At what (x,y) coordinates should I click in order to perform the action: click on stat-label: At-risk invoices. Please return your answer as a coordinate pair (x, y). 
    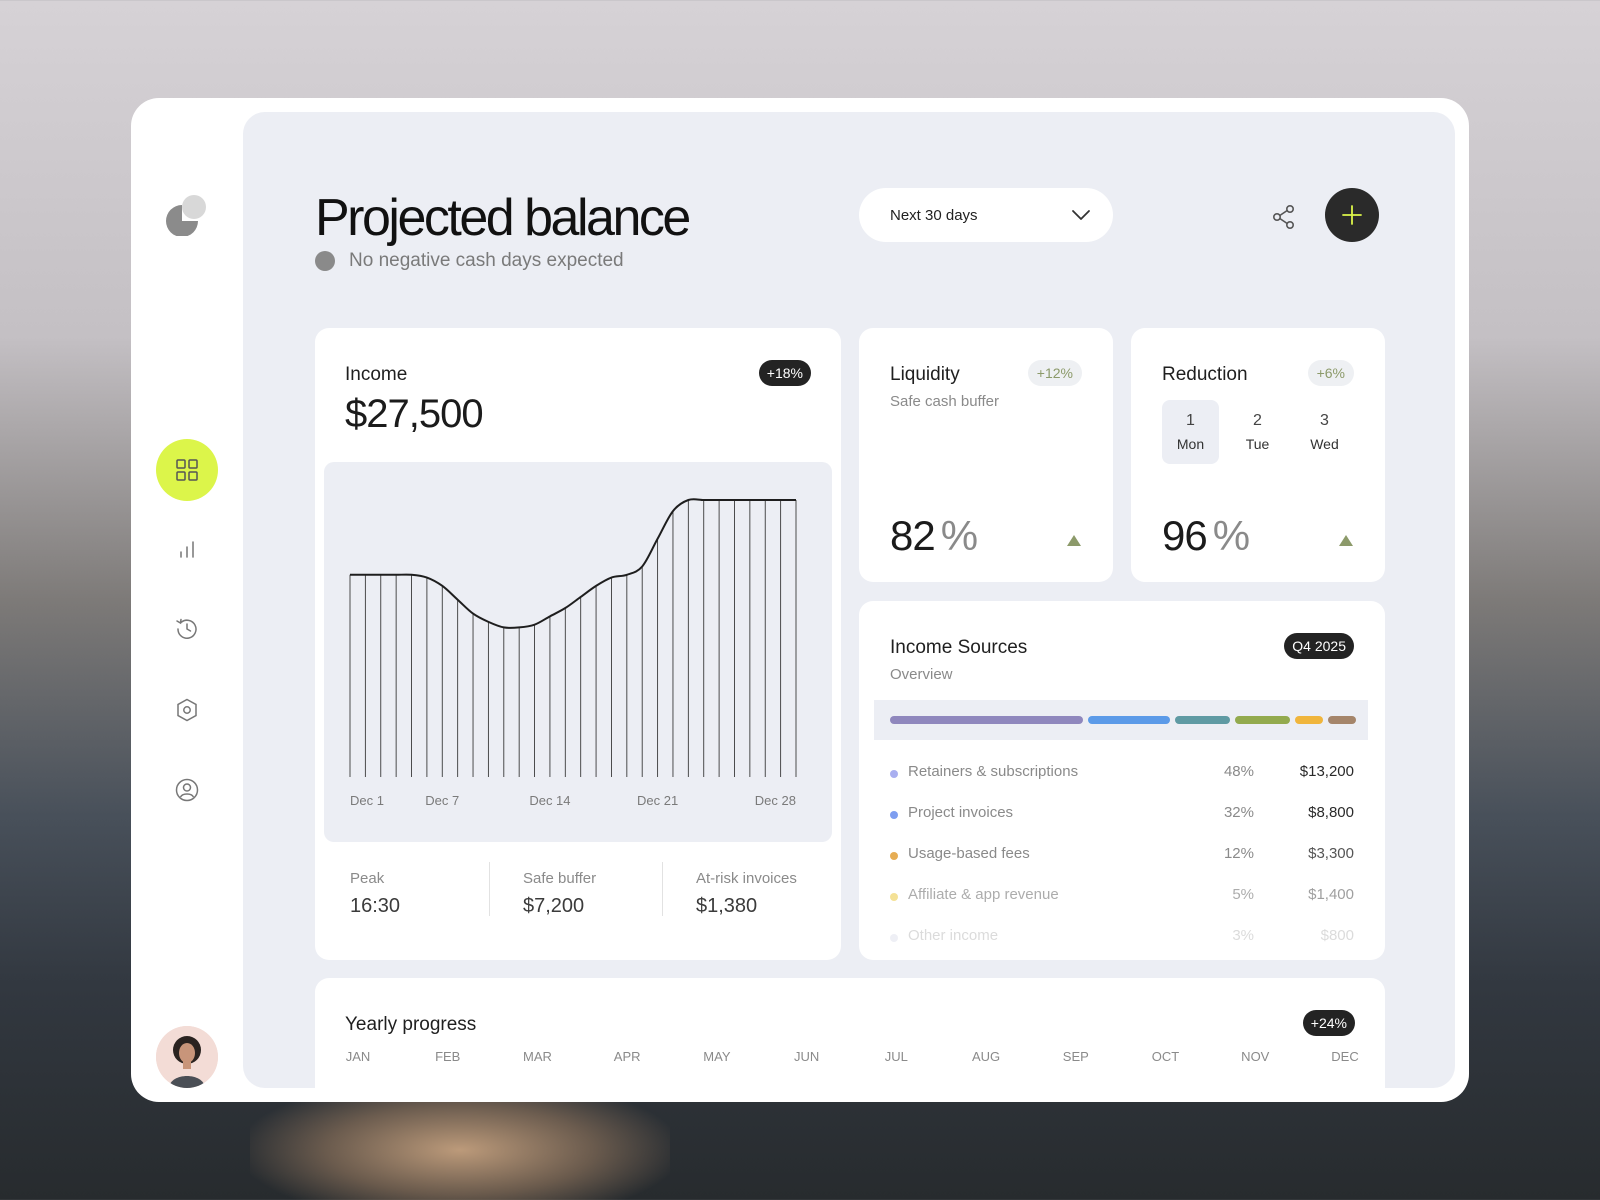
    Looking at the image, I should click on (746, 878).